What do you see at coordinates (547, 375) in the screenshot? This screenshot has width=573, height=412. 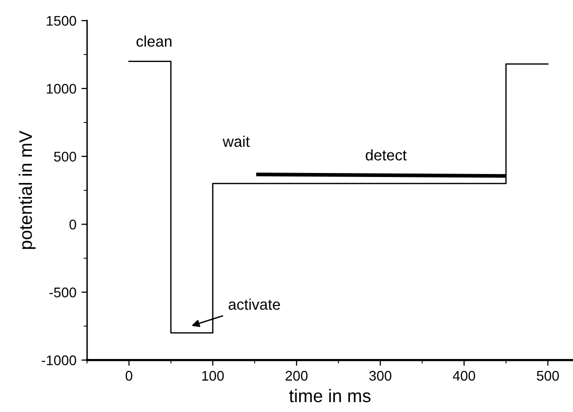 I see `x-tick-label: 500` at bounding box center [547, 375].